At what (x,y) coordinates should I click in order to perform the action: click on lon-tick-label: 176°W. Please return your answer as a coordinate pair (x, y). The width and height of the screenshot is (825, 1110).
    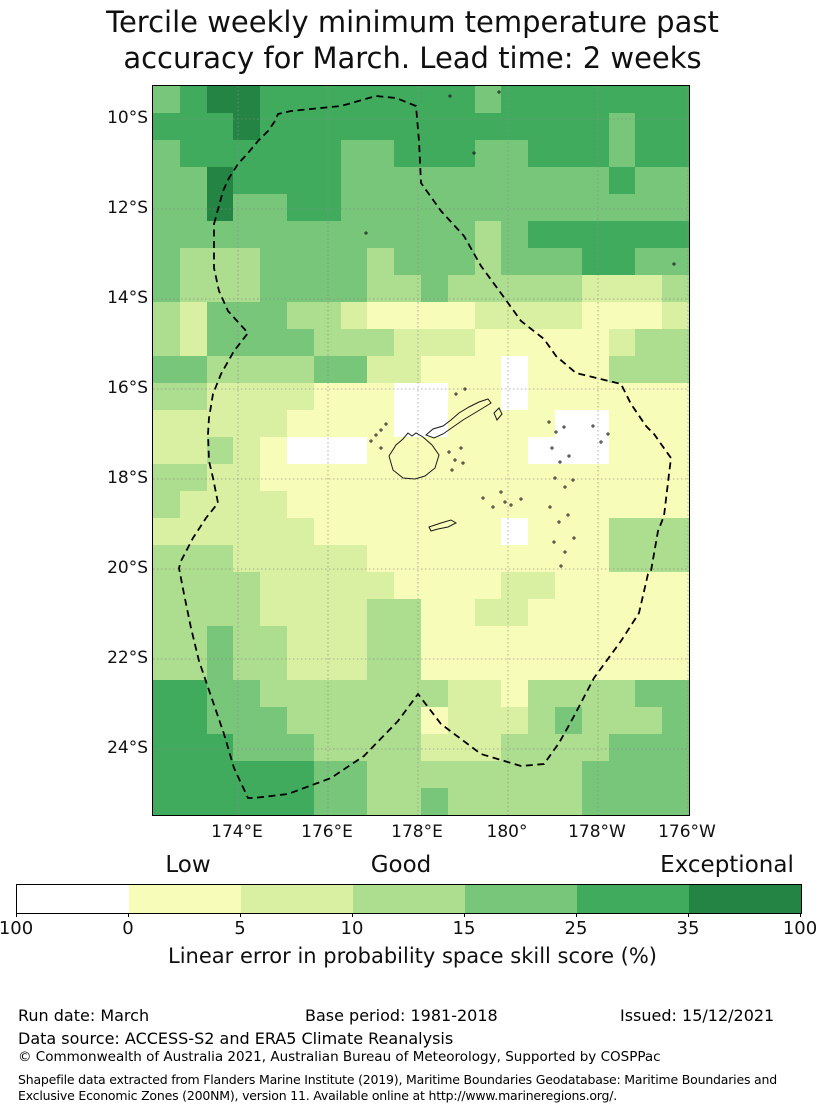
    Looking at the image, I should click on (687, 832).